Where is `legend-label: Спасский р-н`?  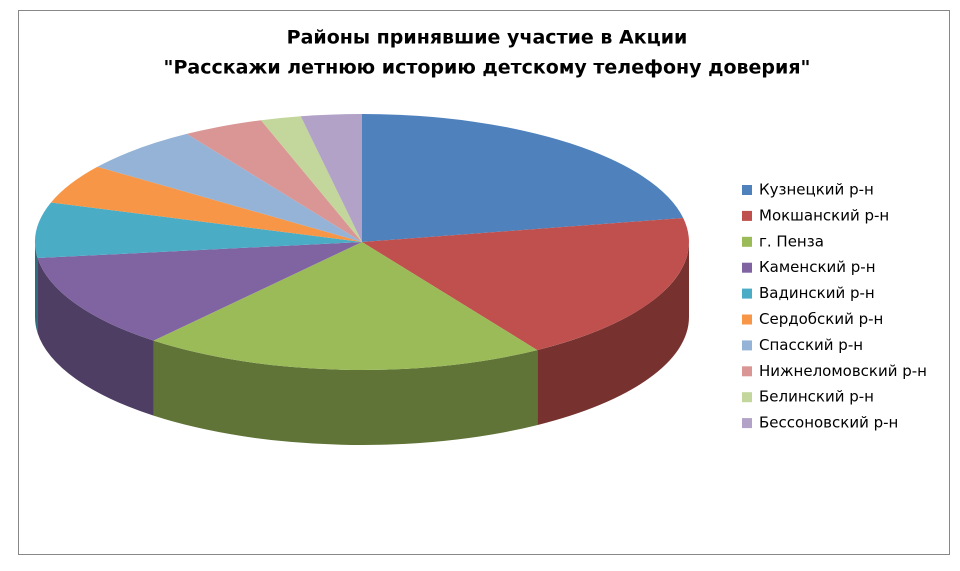 legend-label: Спасский р-н is located at coordinates (811, 345).